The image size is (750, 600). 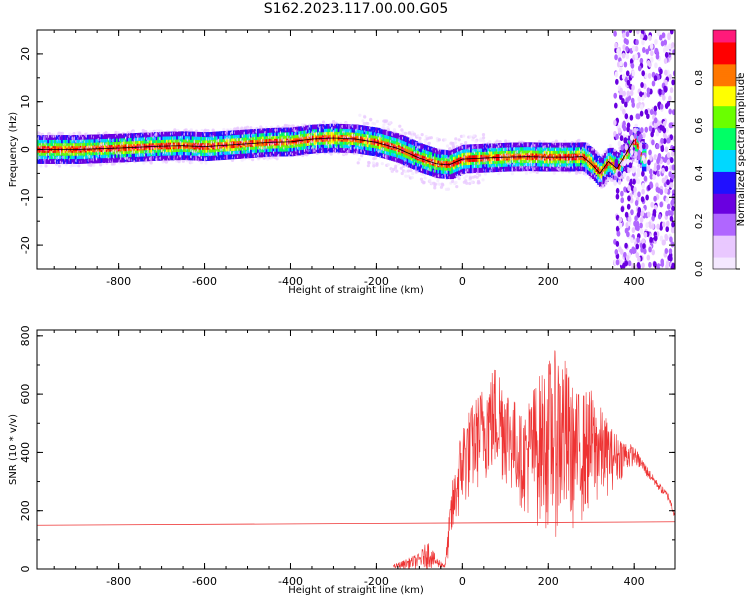 What do you see at coordinates (25, 149) in the screenshot?
I see `spectrogram-y-tick-label: 0` at bounding box center [25, 149].